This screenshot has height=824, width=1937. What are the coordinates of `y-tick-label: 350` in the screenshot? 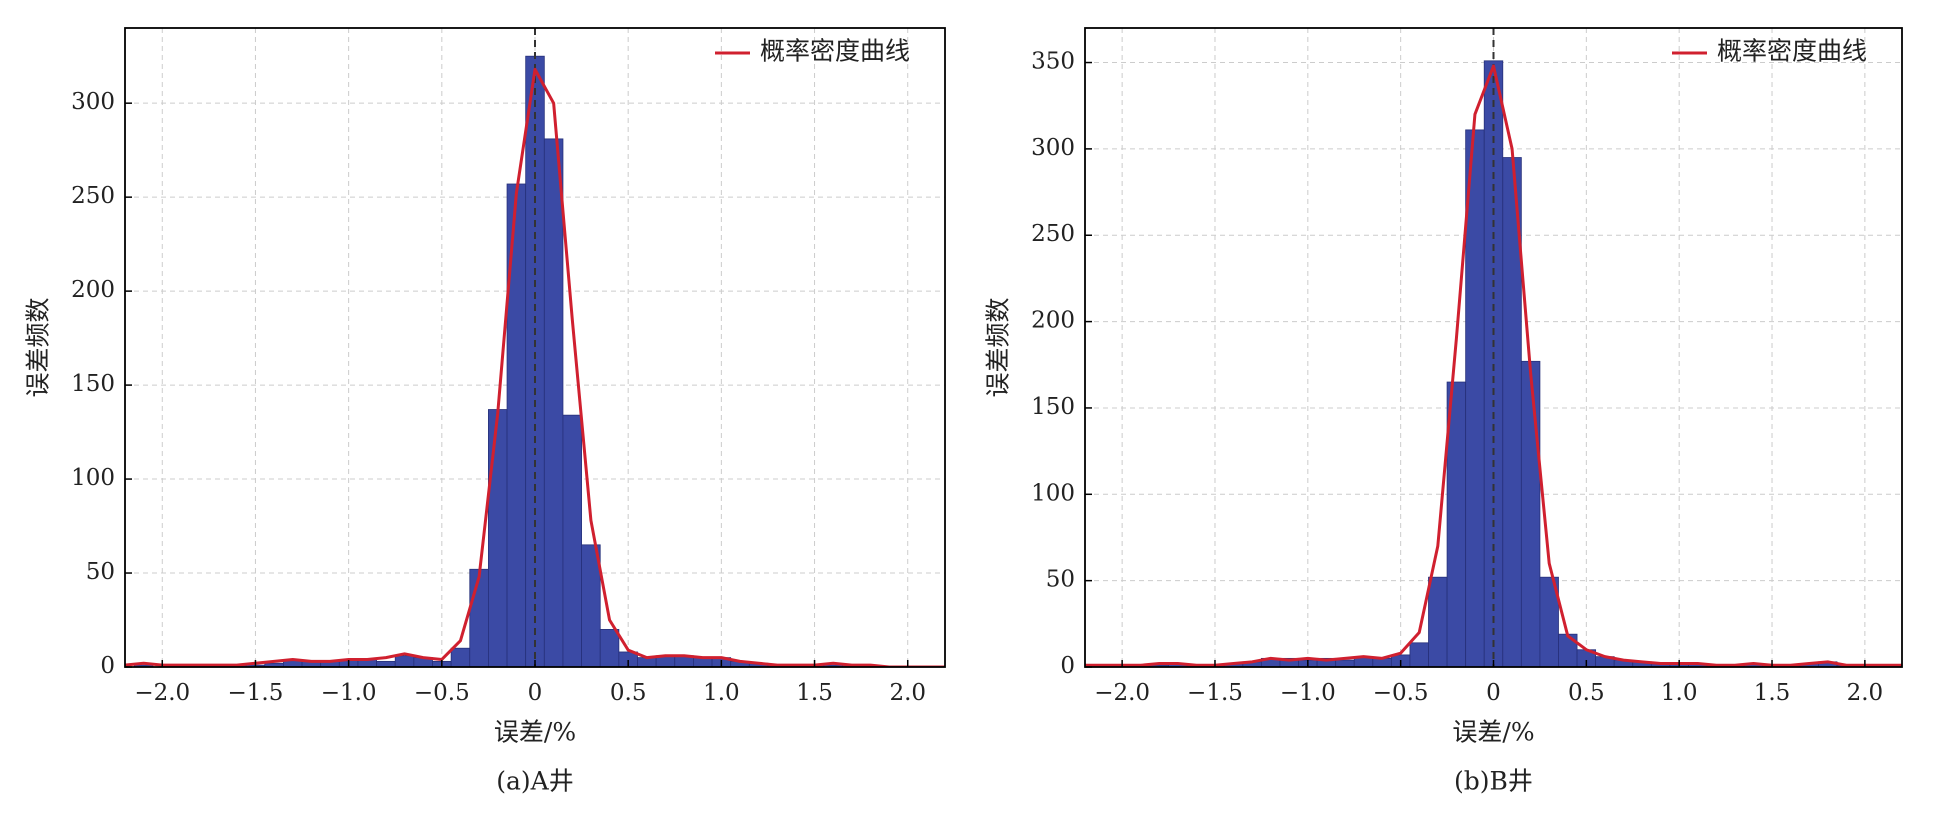 It's located at (1053, 62).